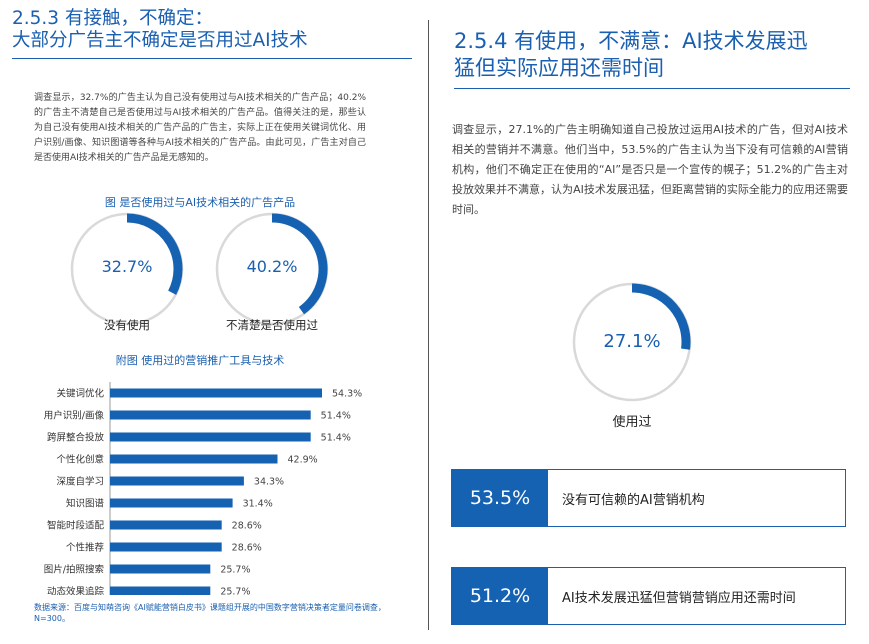 This screenshot has width=869, height=644. What do you see at coordinates (200, 360) in the screenshot?
I see `appendix-caption: 附图 使用过的营销推广工具与技术` at bounding box center [200, 360].